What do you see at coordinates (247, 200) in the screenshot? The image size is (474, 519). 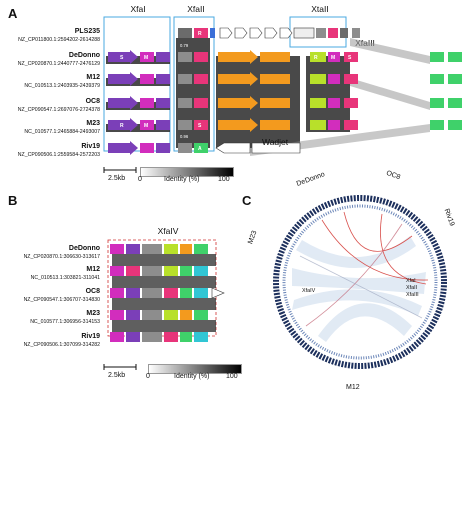 I see `panel-c-letter: C` at bounding box center [247, 200].